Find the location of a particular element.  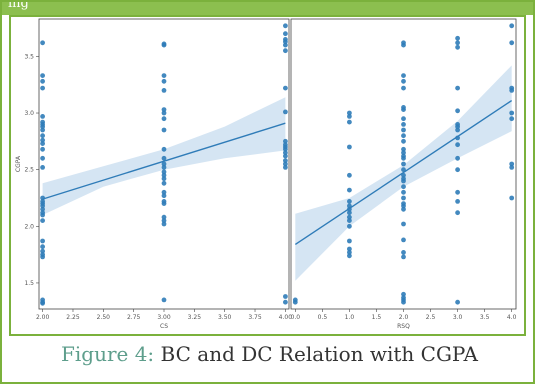

figure-caption: Figure 4: BC and DC Relation with CGPA is located at coordinates (268, 354).